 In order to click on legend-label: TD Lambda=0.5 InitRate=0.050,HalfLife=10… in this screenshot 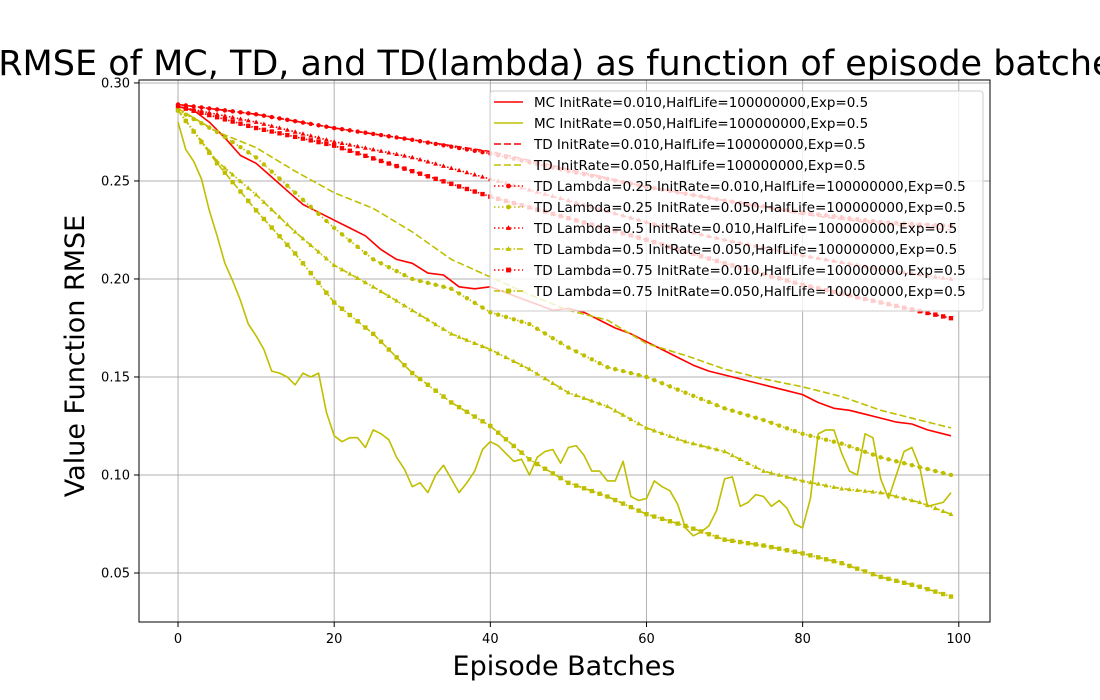, I will do `click(745, 250)`.